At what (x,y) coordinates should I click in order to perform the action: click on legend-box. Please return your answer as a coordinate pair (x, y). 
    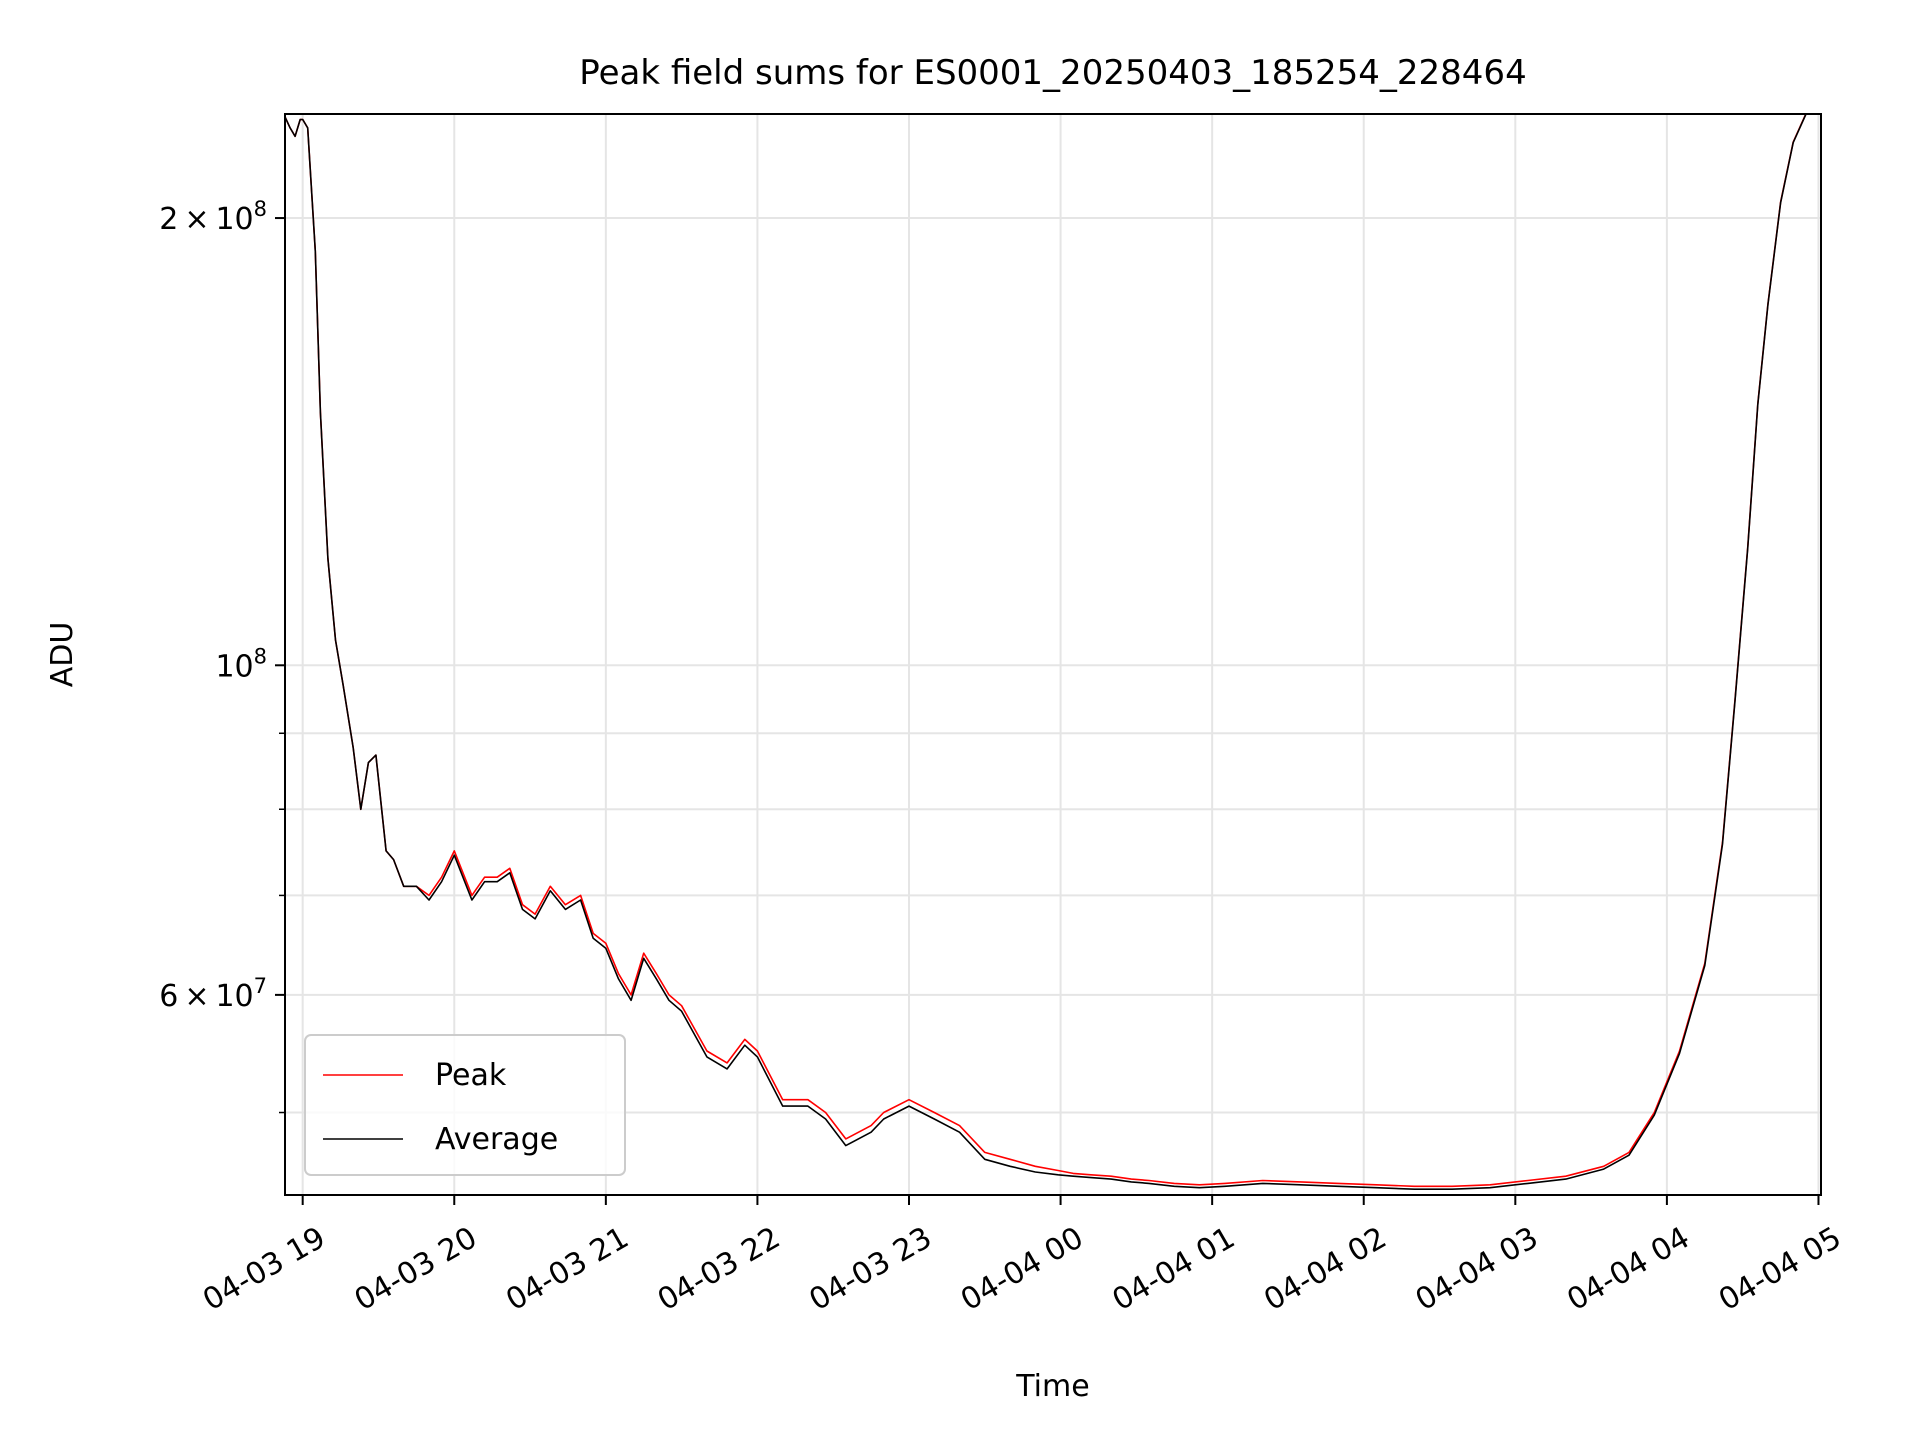
    Looking at the image, I should click on (465, 1105).